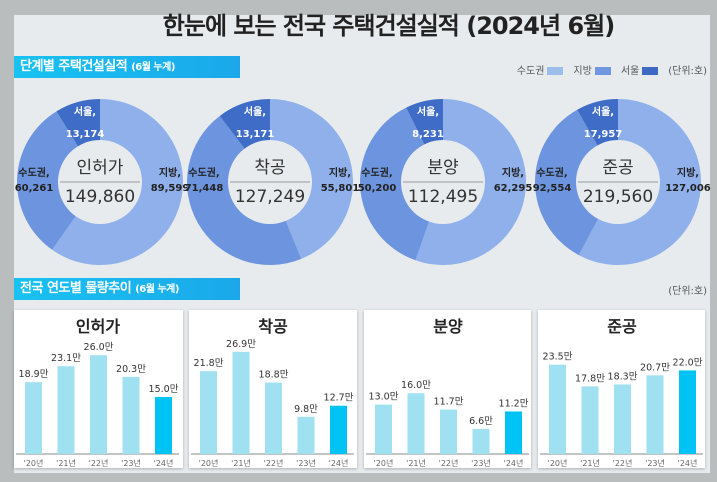 This screenshot has height=482, width=717. I want to click on legend-local: 지방, so click(592, 69).